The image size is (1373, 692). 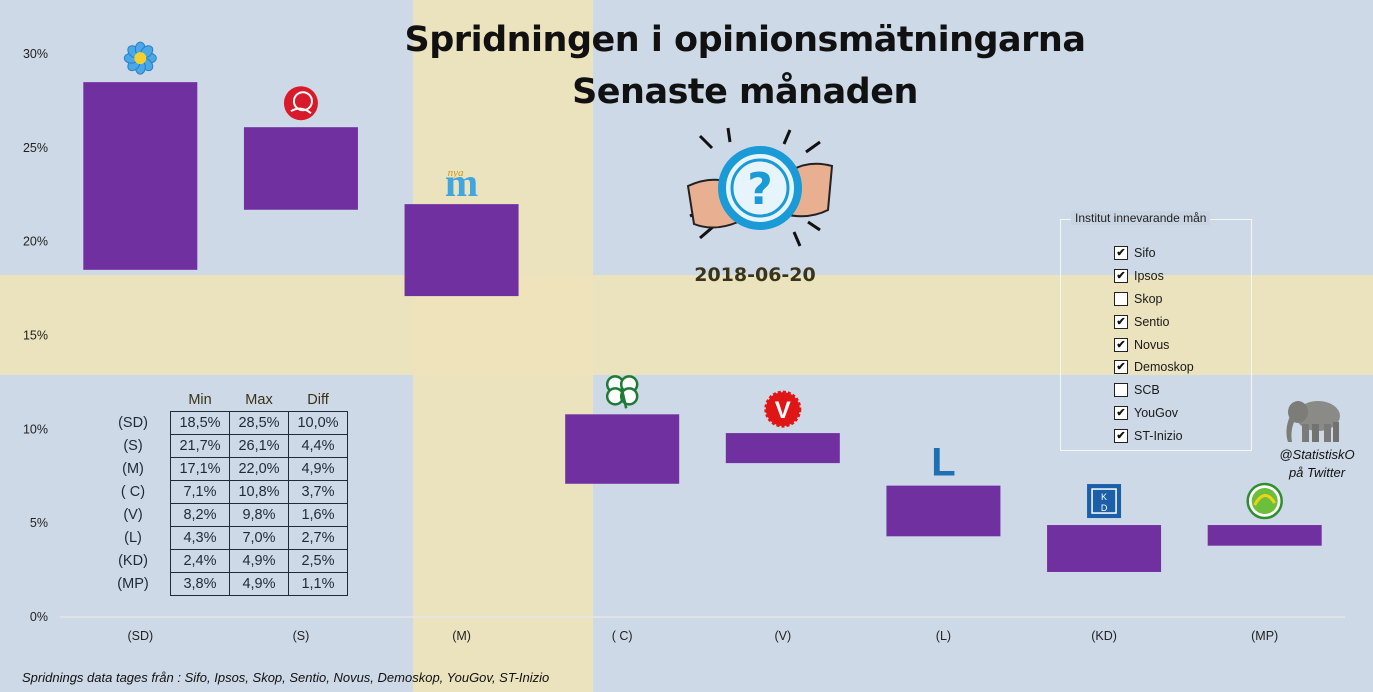 I want to click on y-tick-label: 10%, so click(x=35, y=429).